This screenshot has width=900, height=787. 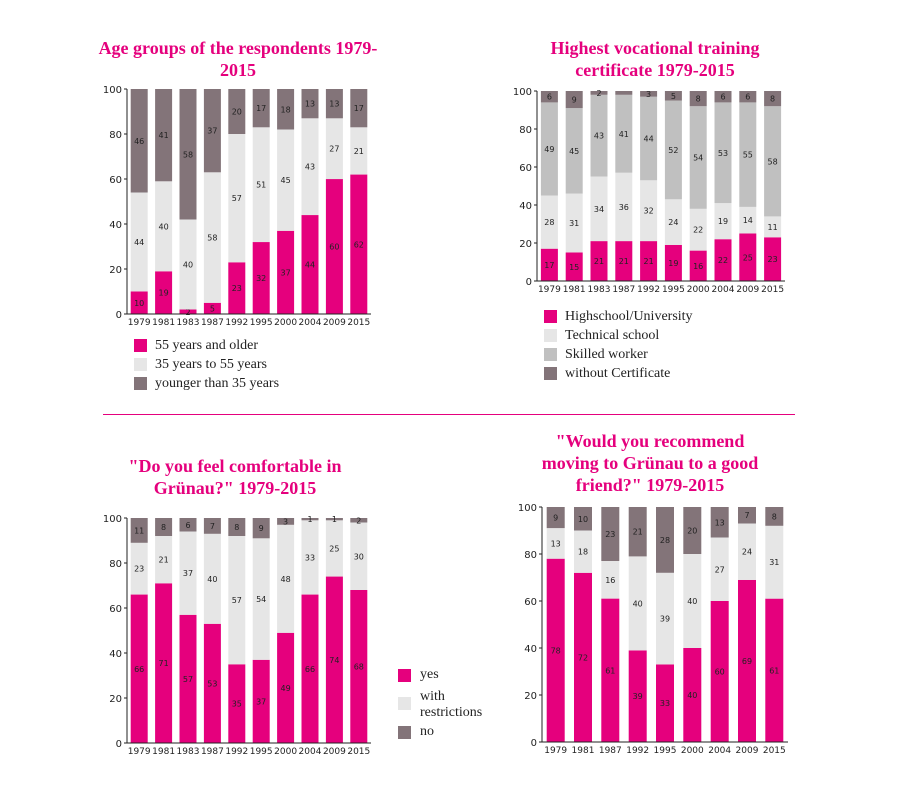 I want to click on bar-value-label: 10, so click(x=583, y=519).